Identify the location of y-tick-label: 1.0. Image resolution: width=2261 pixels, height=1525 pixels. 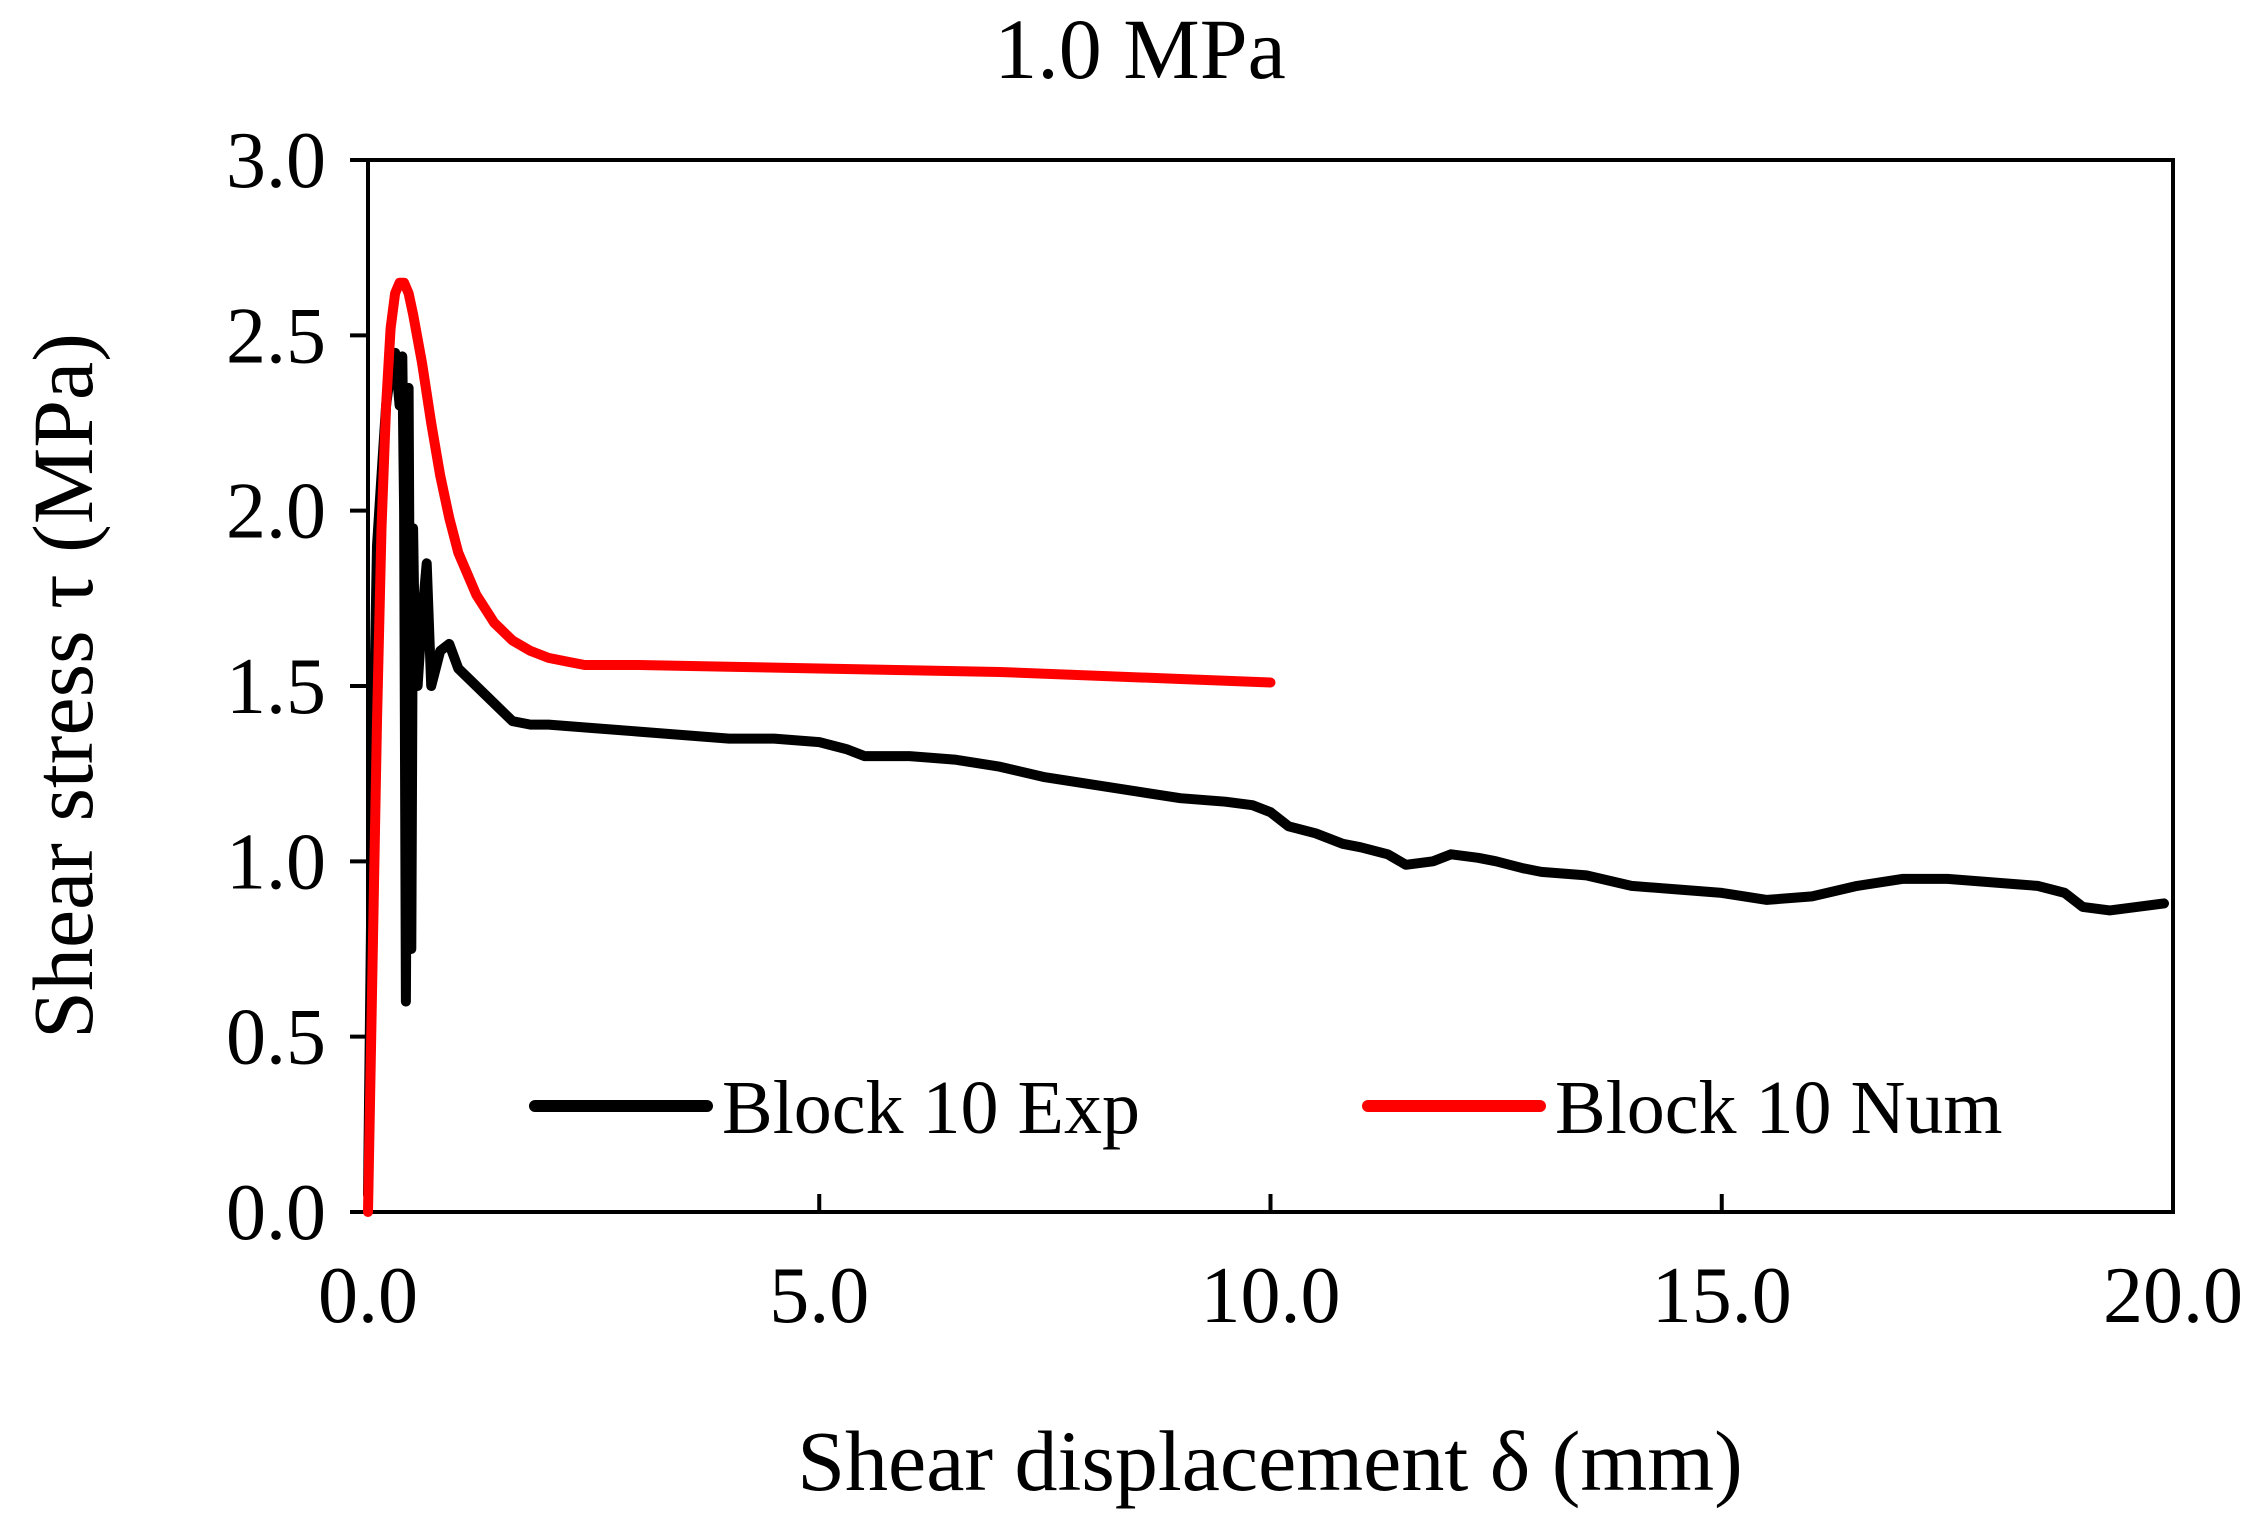
(276, 862).